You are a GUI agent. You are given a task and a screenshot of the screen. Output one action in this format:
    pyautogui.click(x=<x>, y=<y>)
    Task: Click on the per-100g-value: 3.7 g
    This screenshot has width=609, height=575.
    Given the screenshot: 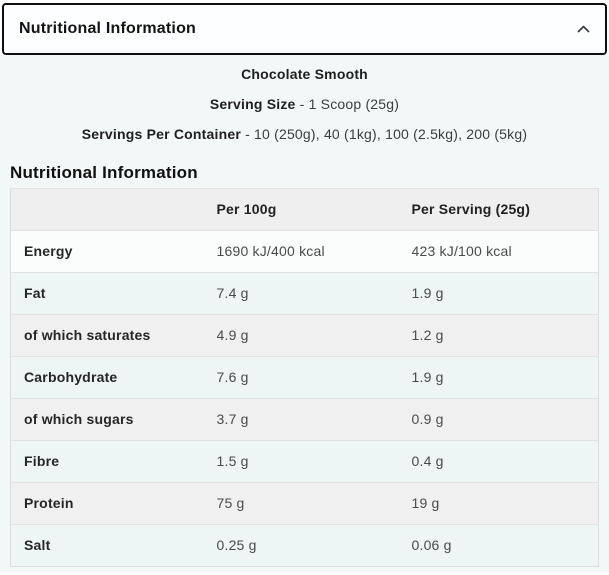 What is the action you would take?
    pyautogui.click(x=314, y=419)
    